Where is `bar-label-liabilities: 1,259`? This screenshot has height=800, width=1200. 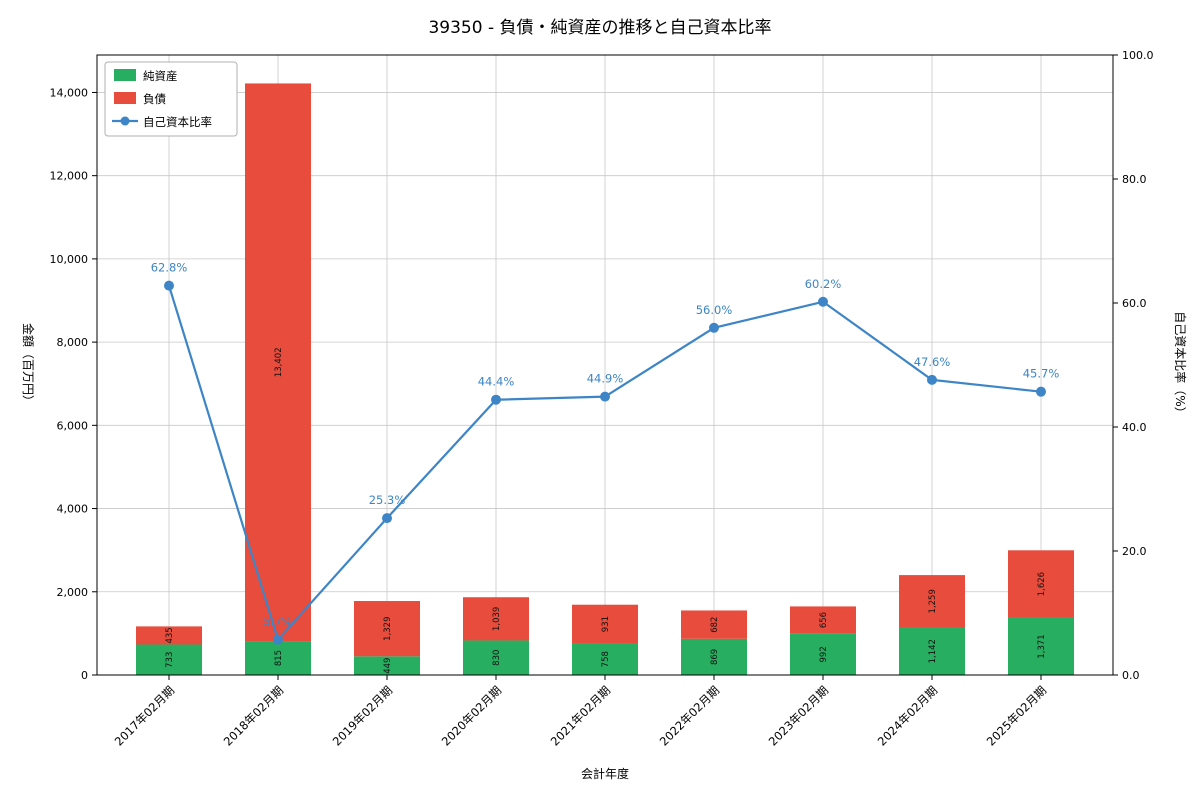
bar-label-liabilities: 1,259 is located at coordinates (933, 601).